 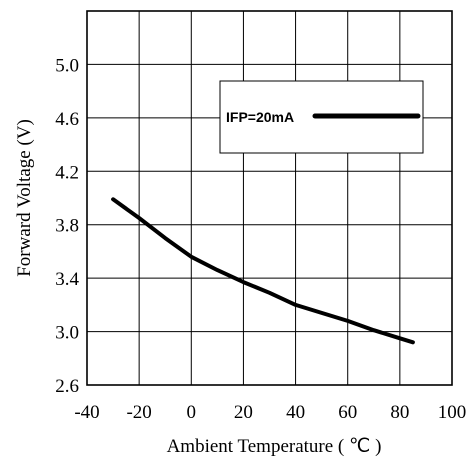 I want to click on x-tick-label: 20, so click(x=243, y=412).